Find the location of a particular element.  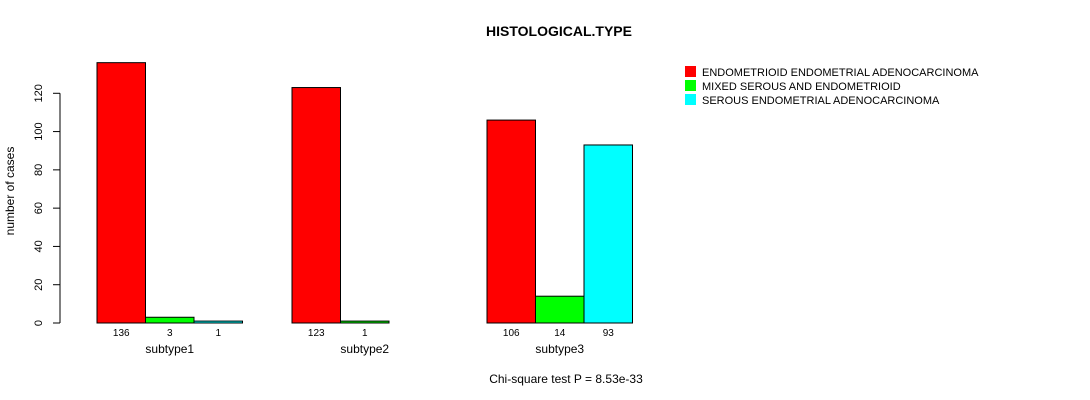

chi-square-footnote: Chi-square test P = 8.53e-33 is located at coordinates (566, 379).